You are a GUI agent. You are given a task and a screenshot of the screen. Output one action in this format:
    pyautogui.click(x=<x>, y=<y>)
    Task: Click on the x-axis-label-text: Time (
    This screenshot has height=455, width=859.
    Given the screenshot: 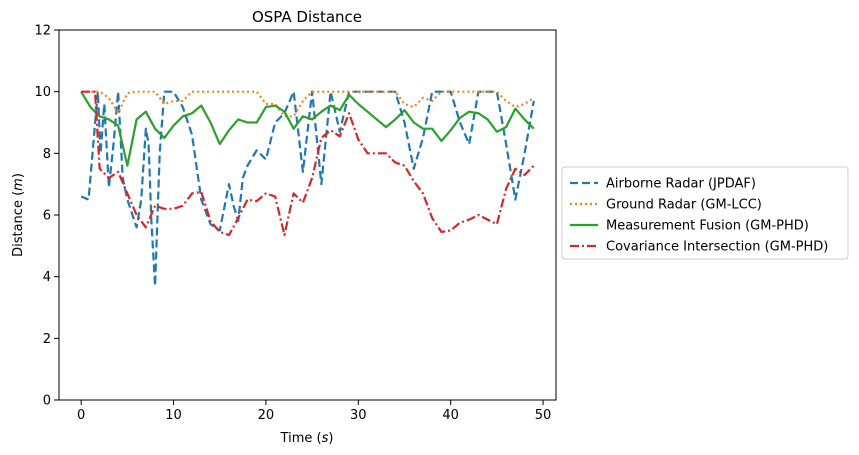 What is the action you would take?
    pyautogui.click(x=301, y=438)
    